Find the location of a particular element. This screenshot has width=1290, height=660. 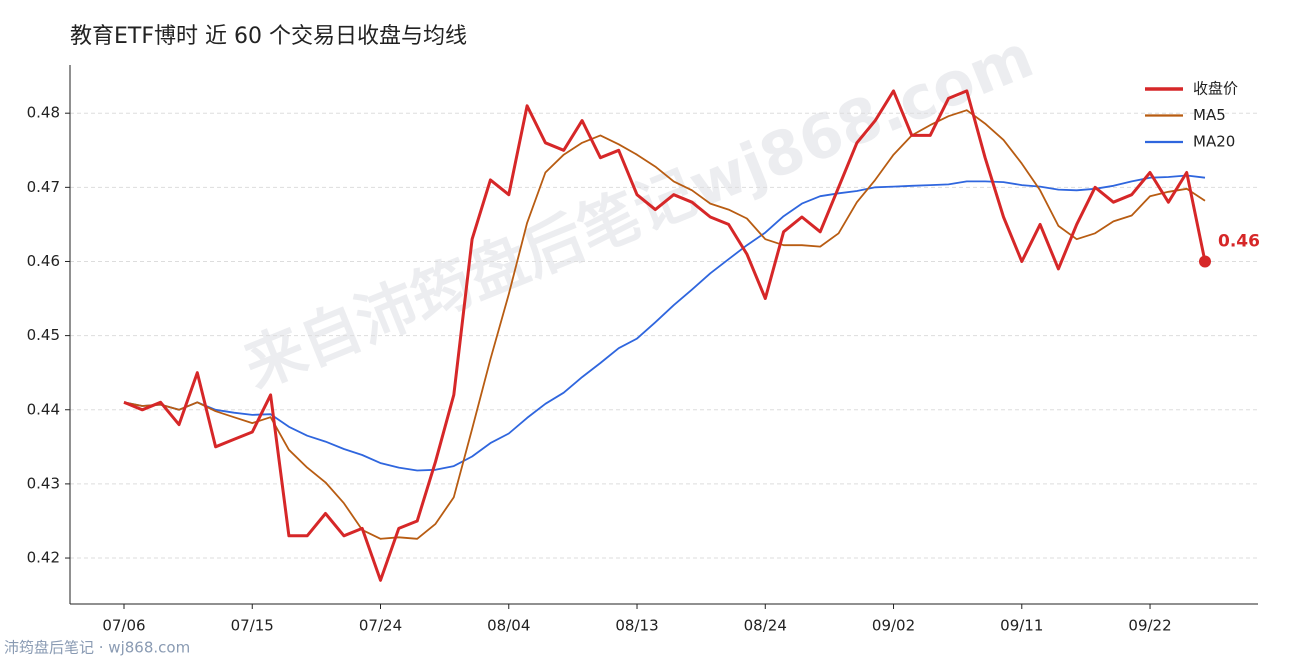

x-tick-label: 07/06 is located at coordinates (123, 626).